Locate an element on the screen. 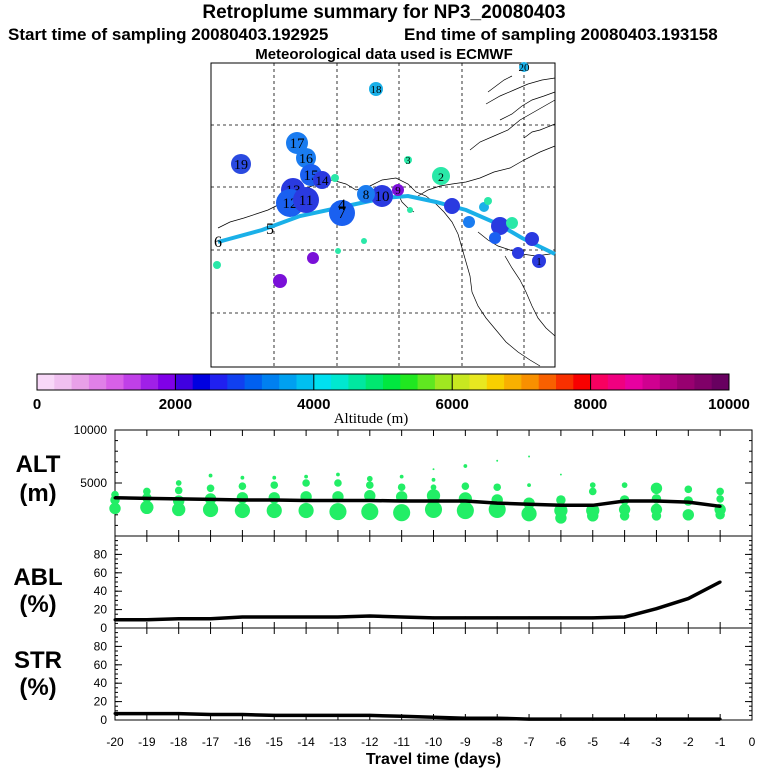 The height and width of the screenshot is (768, 768). cluster-16: 16 is located at coordinates (306, 158).